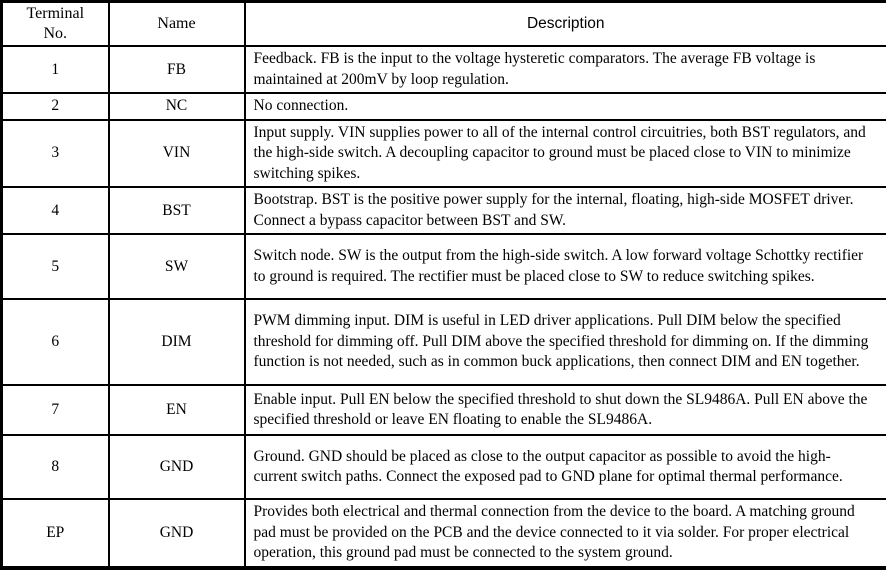  What do you see at coordinates (176, 211) in the screenshot?
I see `name-cell: BST` at bounding box center [176, 211].